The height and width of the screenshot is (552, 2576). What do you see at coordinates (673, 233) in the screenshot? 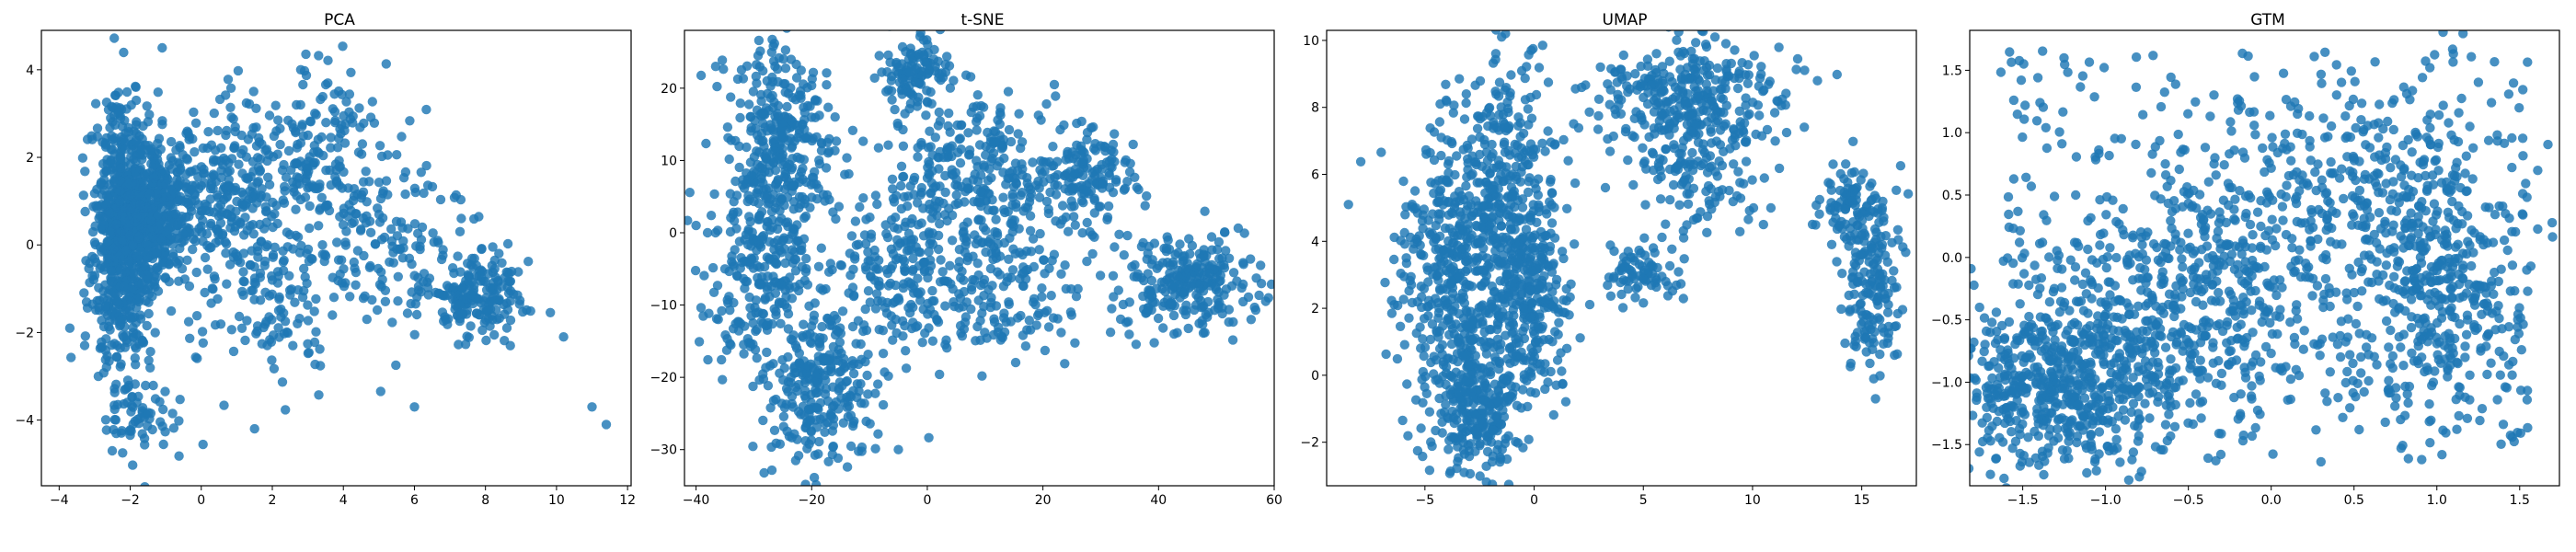
I see `y-tick-label: 0` at bounding box center [673, 233].